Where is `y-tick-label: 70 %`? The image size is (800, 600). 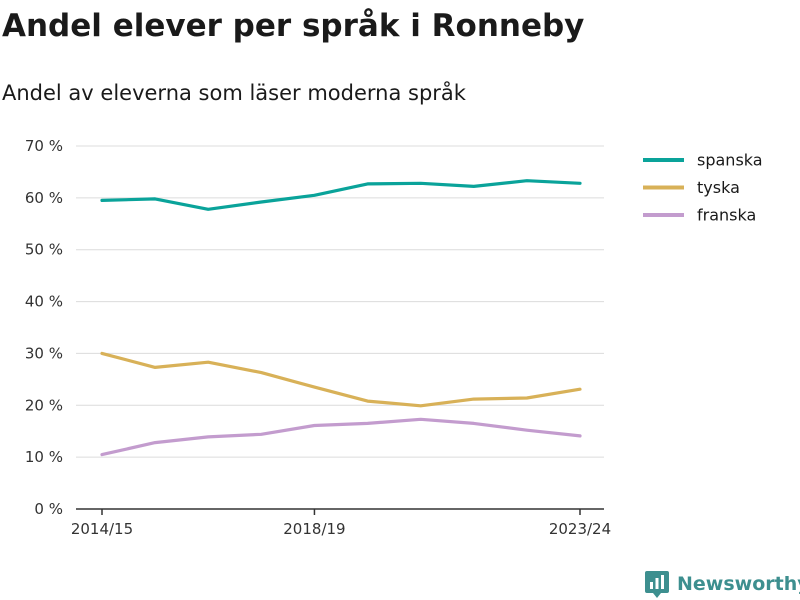 y-tick-label: 70 % is located at coordinates (44, 146).